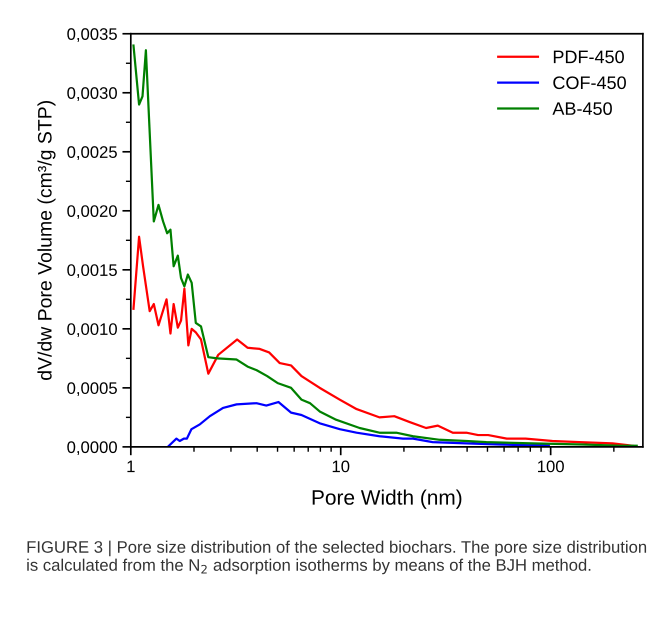 This screenshot has height=625, width=654. What do you see at coordinates (92, 212) in the screenshot?
I see `y-tick-label: 0,0020` at bounding box center [92, 212].